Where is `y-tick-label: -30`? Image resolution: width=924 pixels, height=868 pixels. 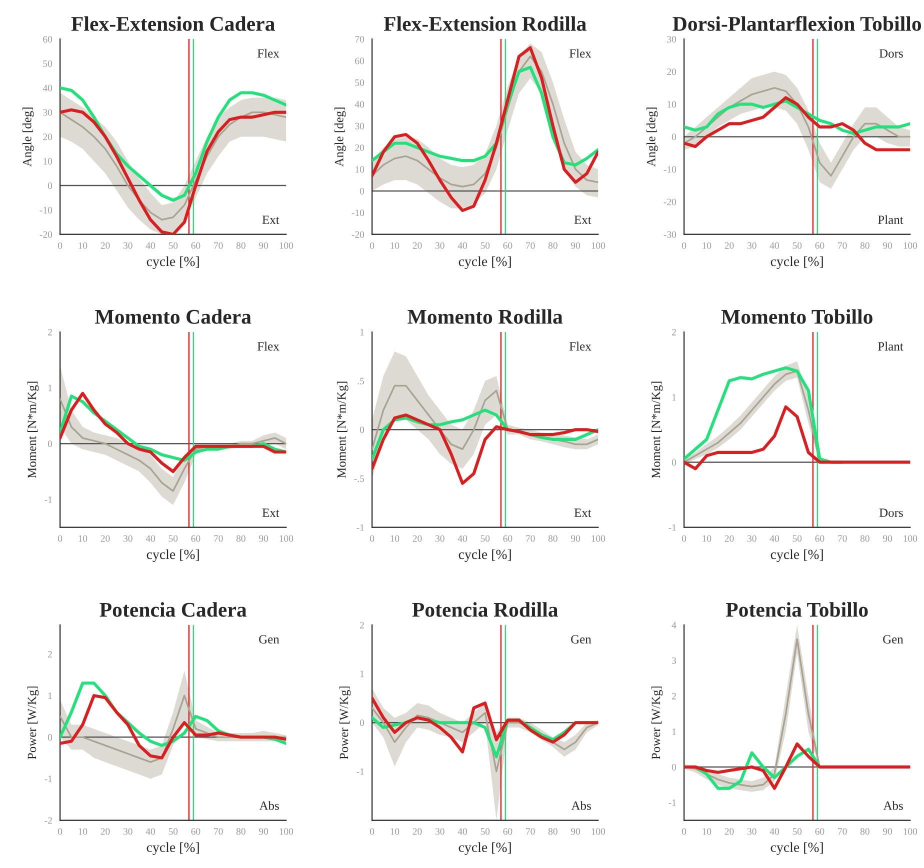 y-tick-label: -30 is located at coordinates (670, 234).